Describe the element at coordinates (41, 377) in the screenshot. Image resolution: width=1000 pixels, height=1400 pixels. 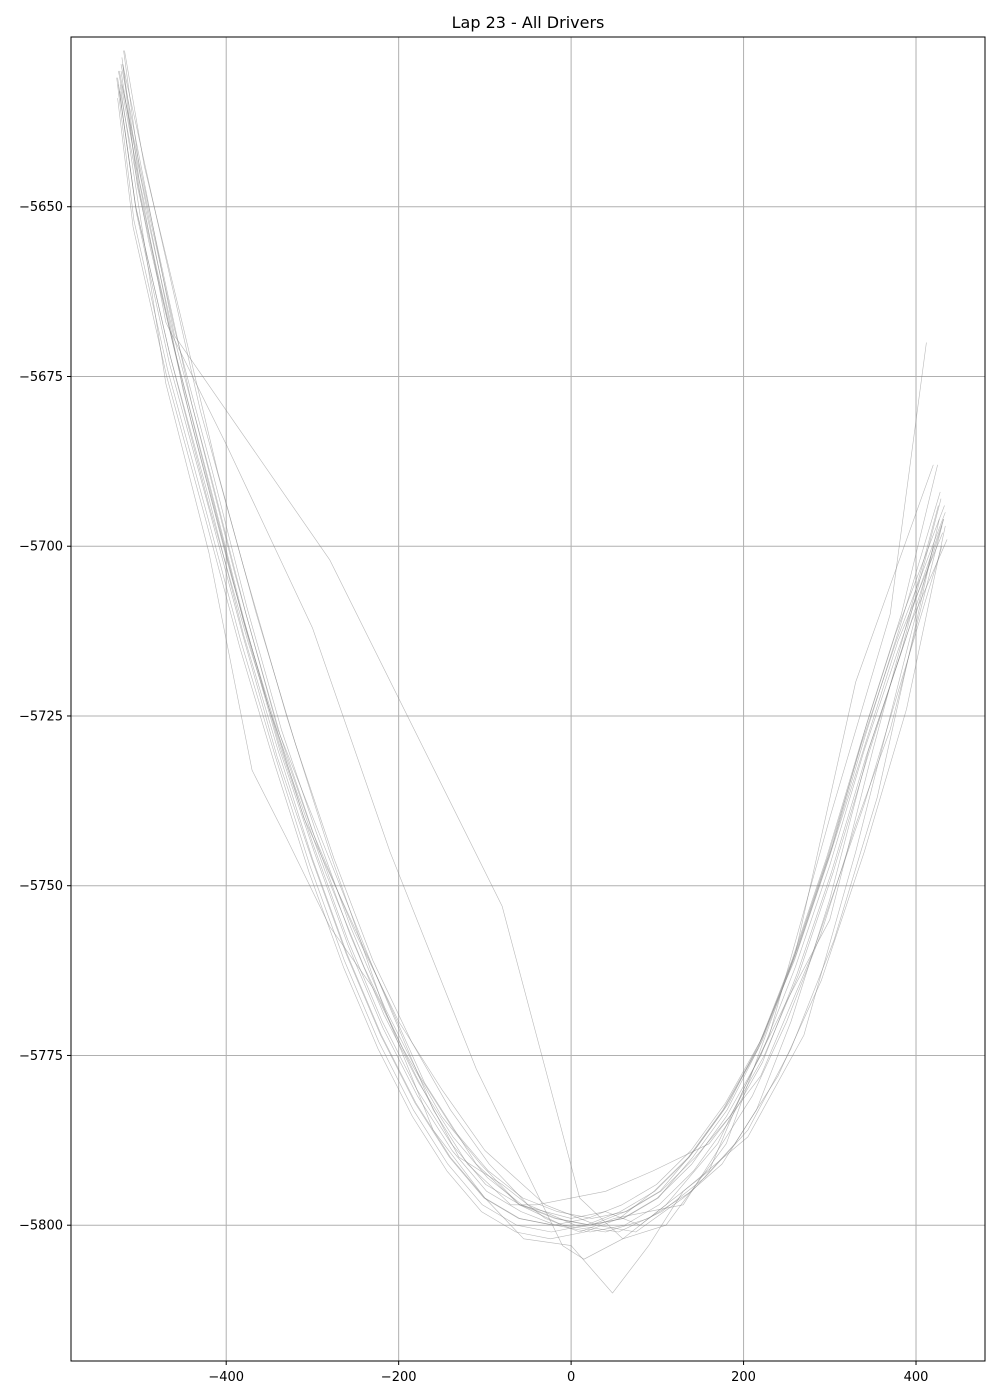
I see `y-tick-label: −5675` at that location.